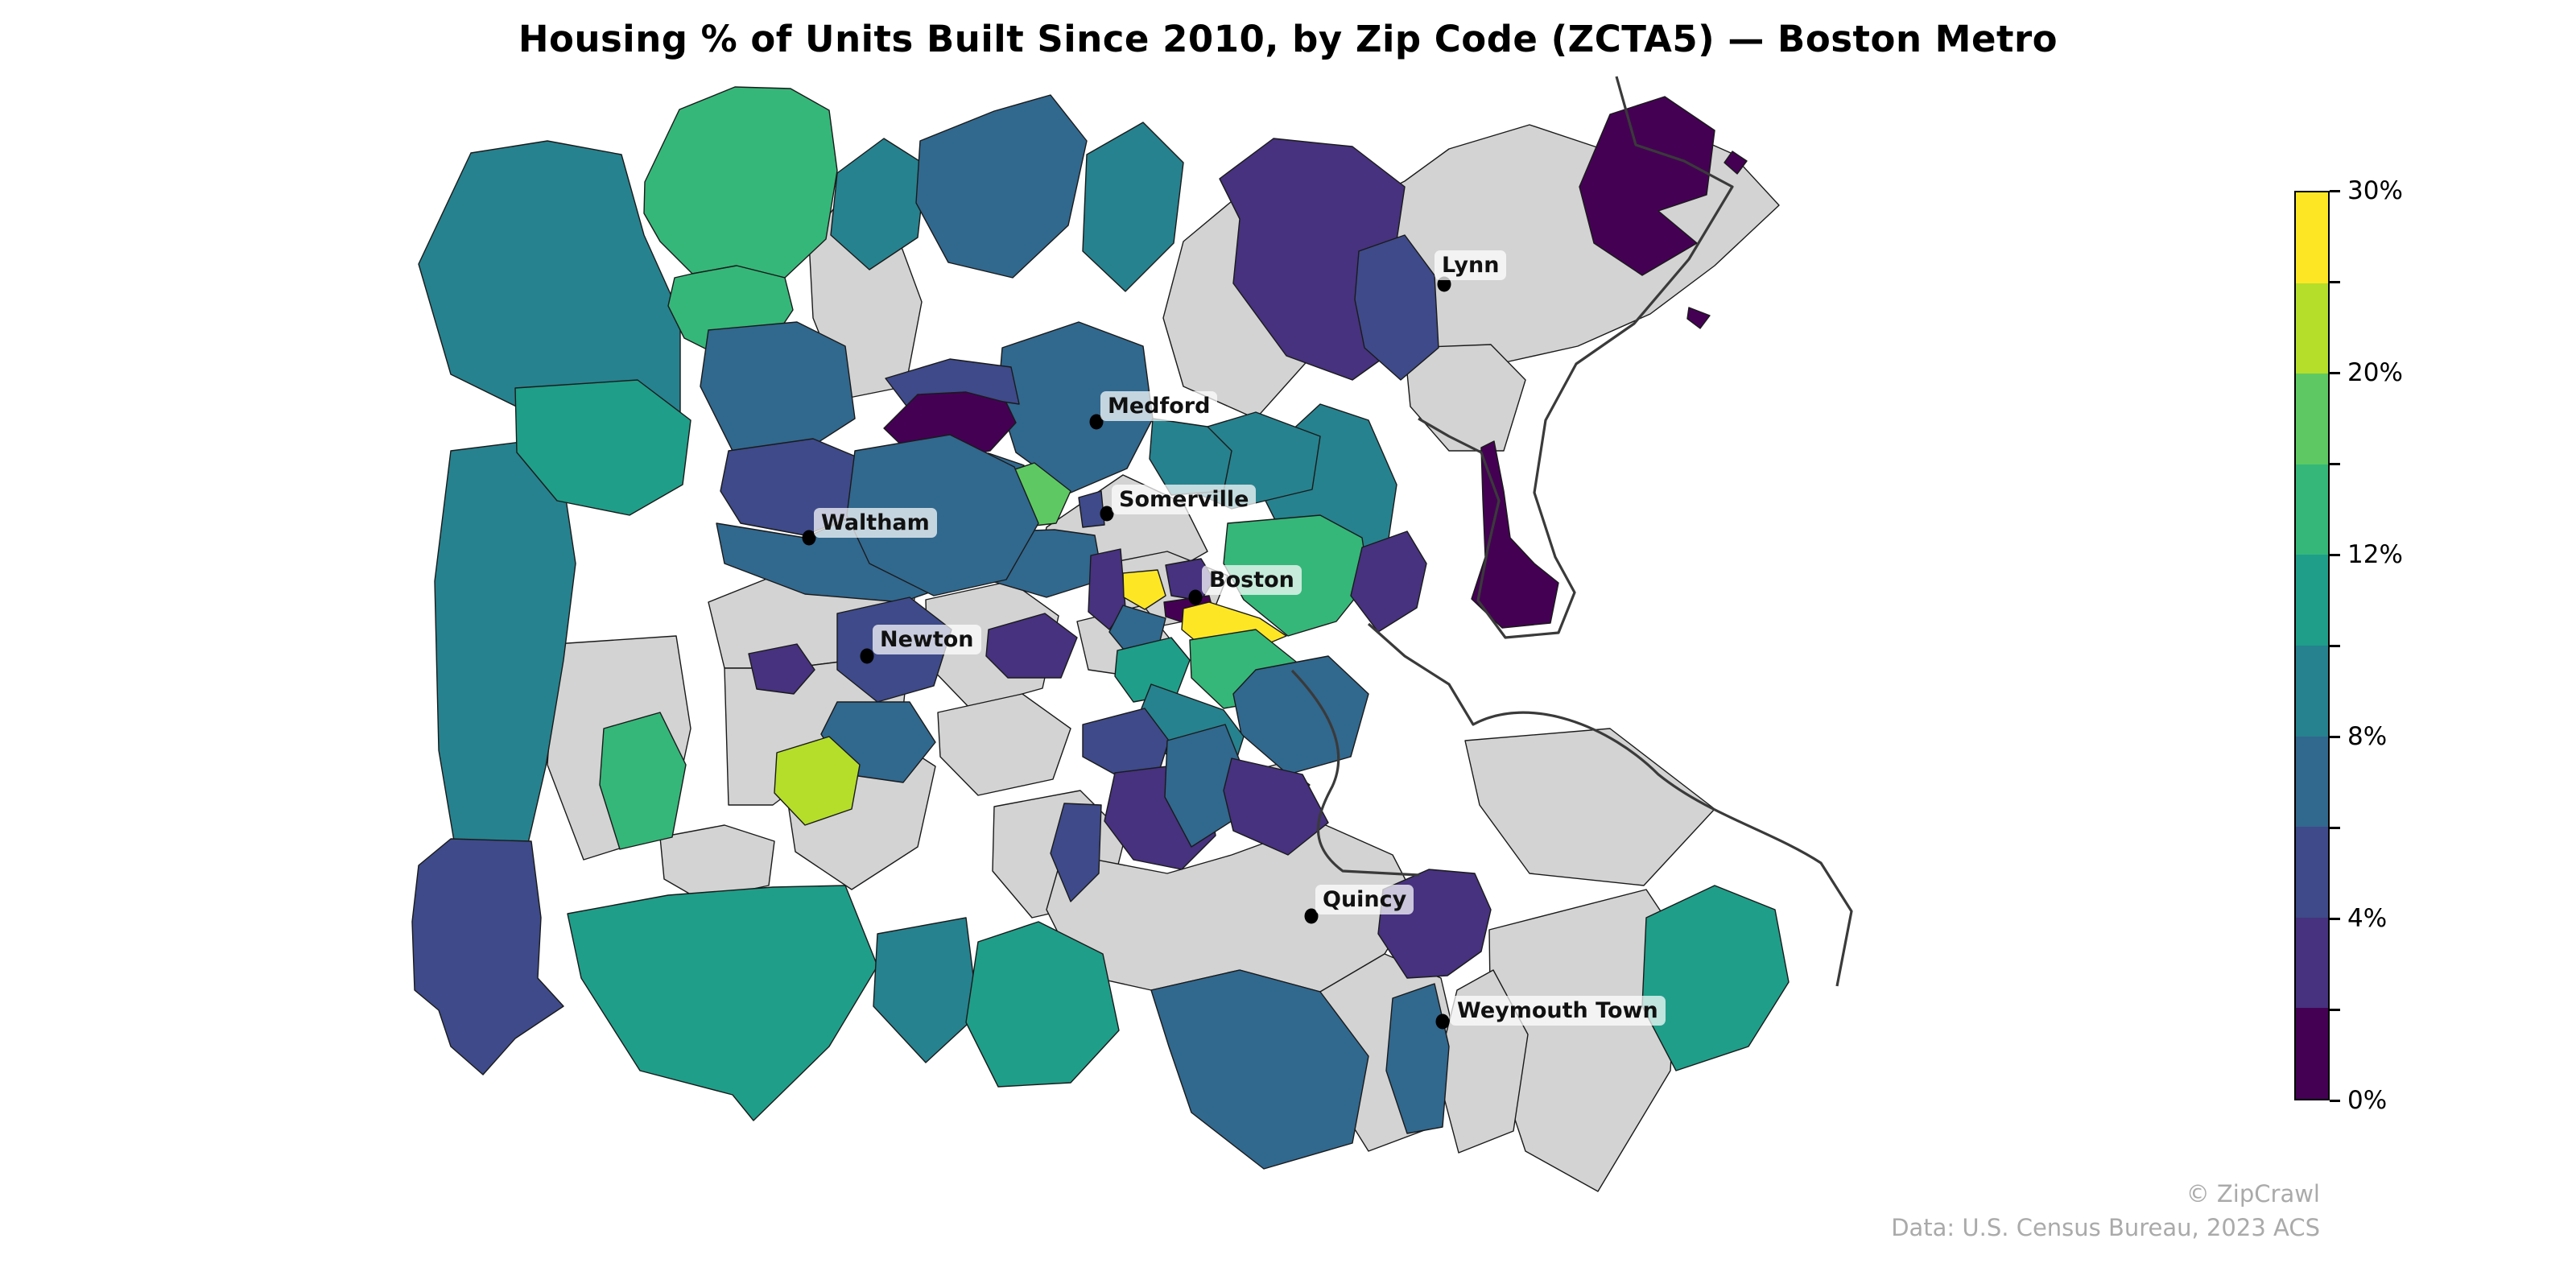 This screenshot has width=2576, height=1288. What do you see at coordinates (2312, 691) in the screenshot?
I see `colorbar-band-8–10%` at bounding box center [2312, 691].